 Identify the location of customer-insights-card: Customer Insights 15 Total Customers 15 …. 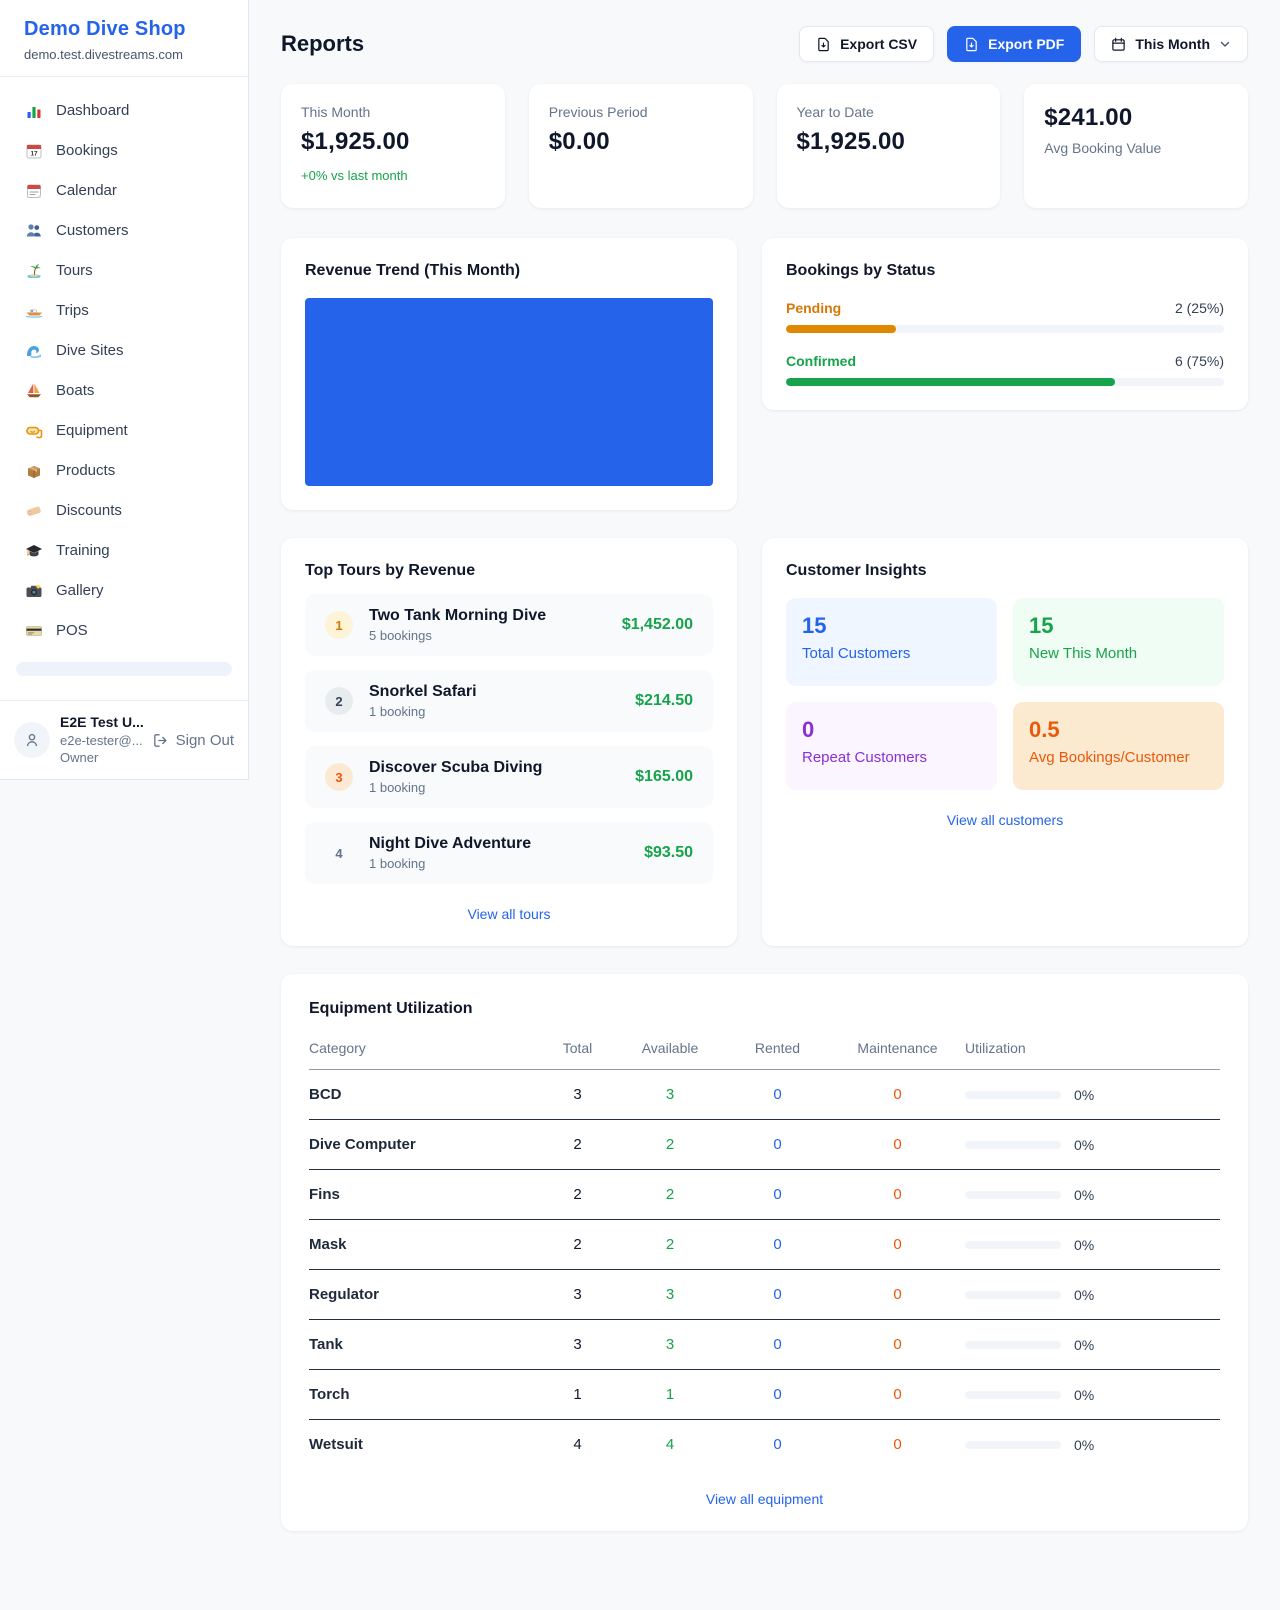
(1005, 742).